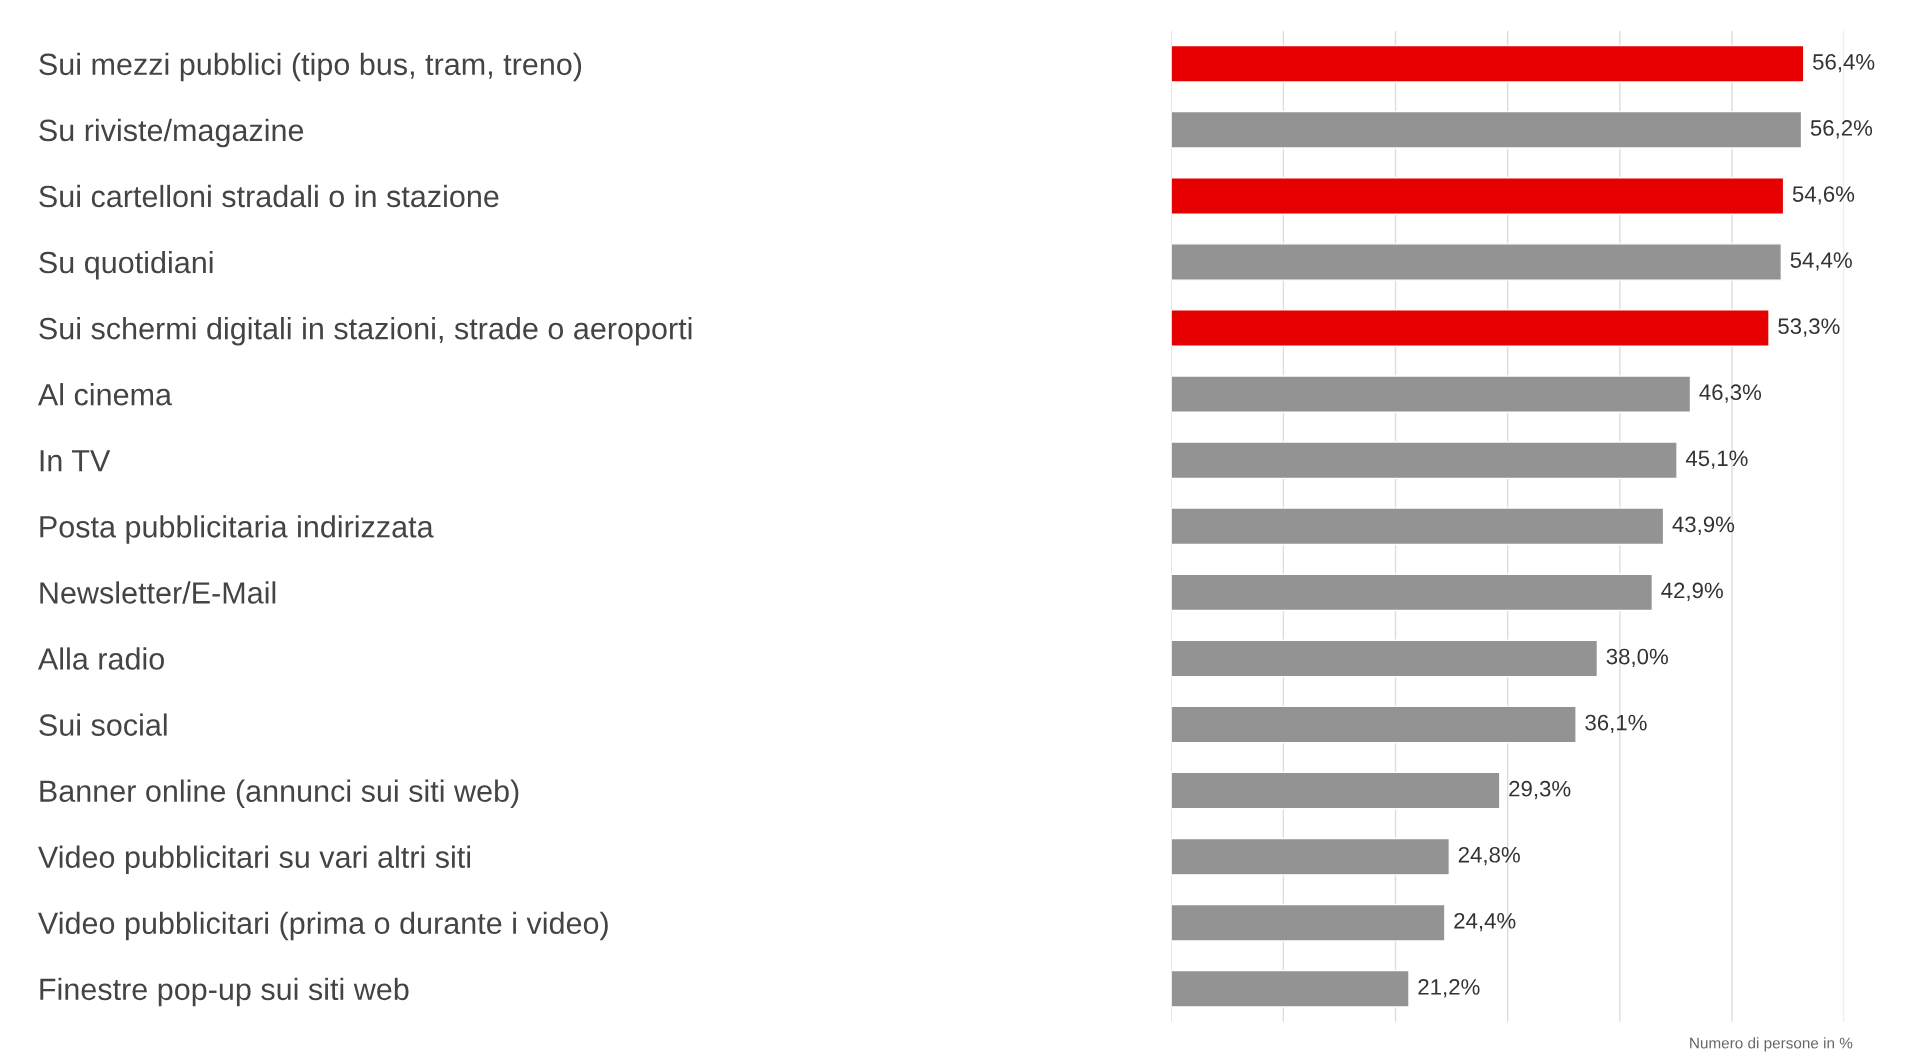 This screenshot has height=1060, width=1920. I want to click on data-label: 36,1%, so click(1616, 724).